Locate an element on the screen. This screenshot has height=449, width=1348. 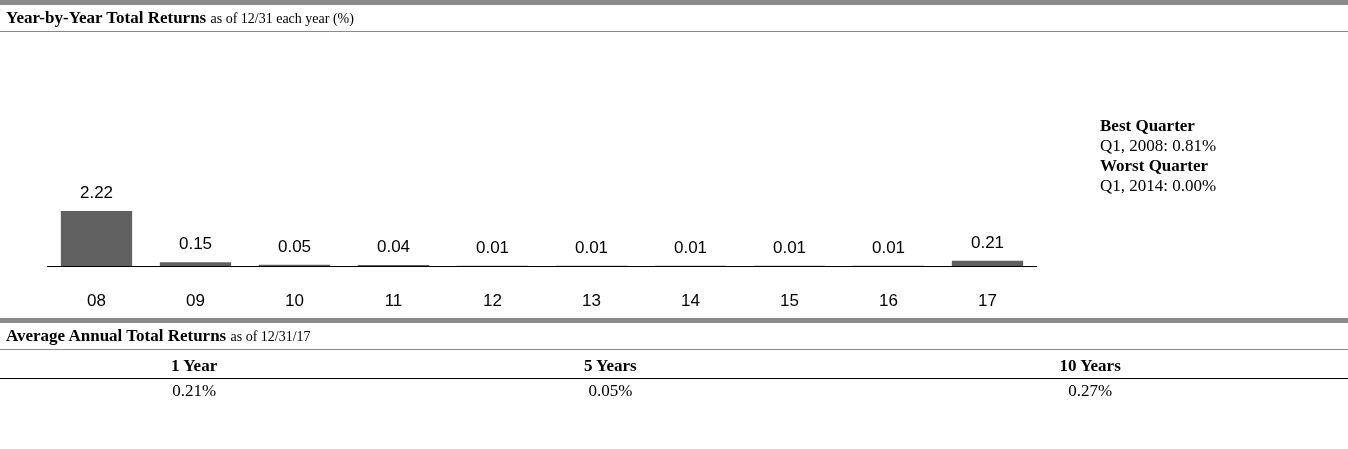
text: Q1, 2014: 0.00% is located at coordinates (1158, 186).